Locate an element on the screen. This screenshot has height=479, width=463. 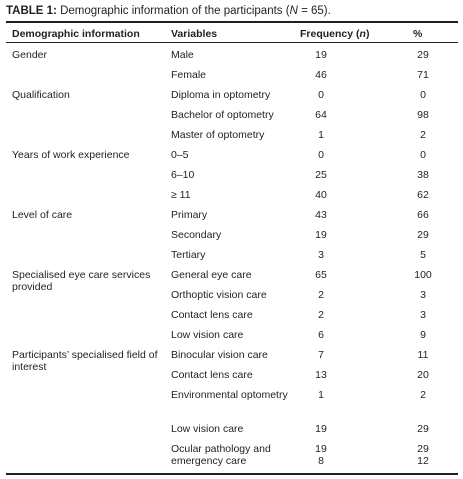
category-cell: Years of work experience is located at coordinates (71, 155).